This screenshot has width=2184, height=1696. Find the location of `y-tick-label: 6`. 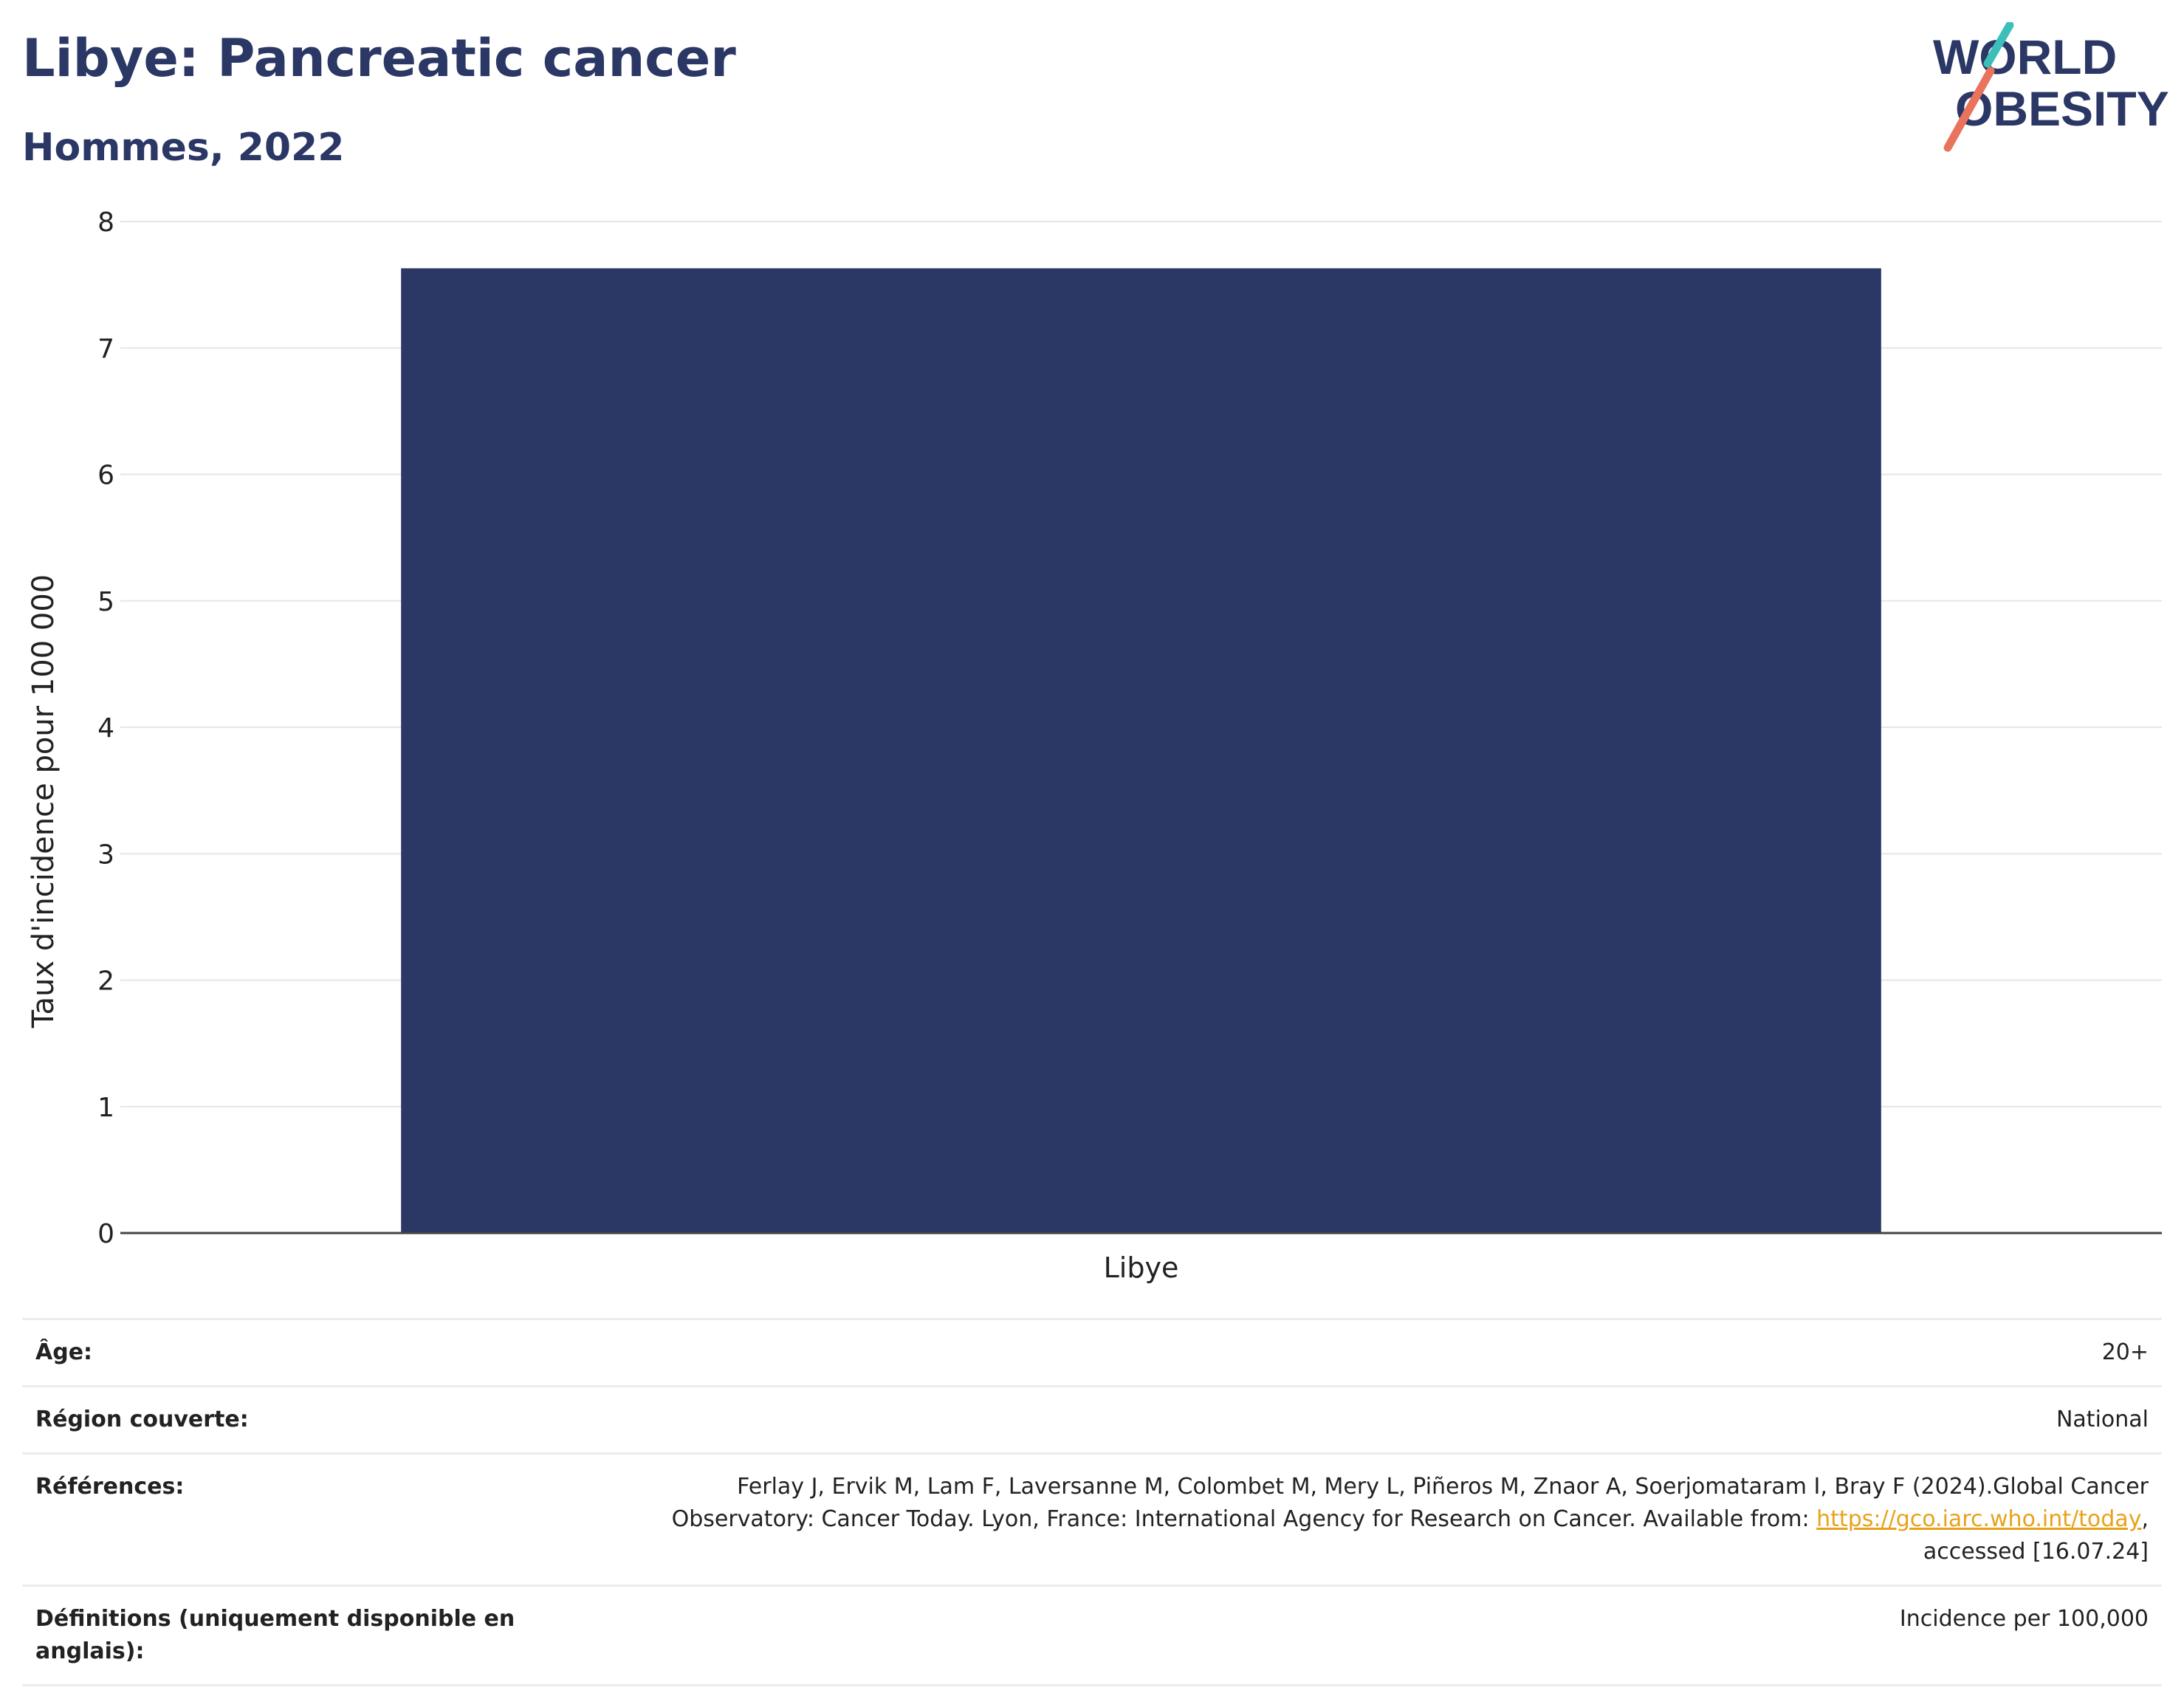

y-tick-label: 6 is located at coordinates (105, 476).